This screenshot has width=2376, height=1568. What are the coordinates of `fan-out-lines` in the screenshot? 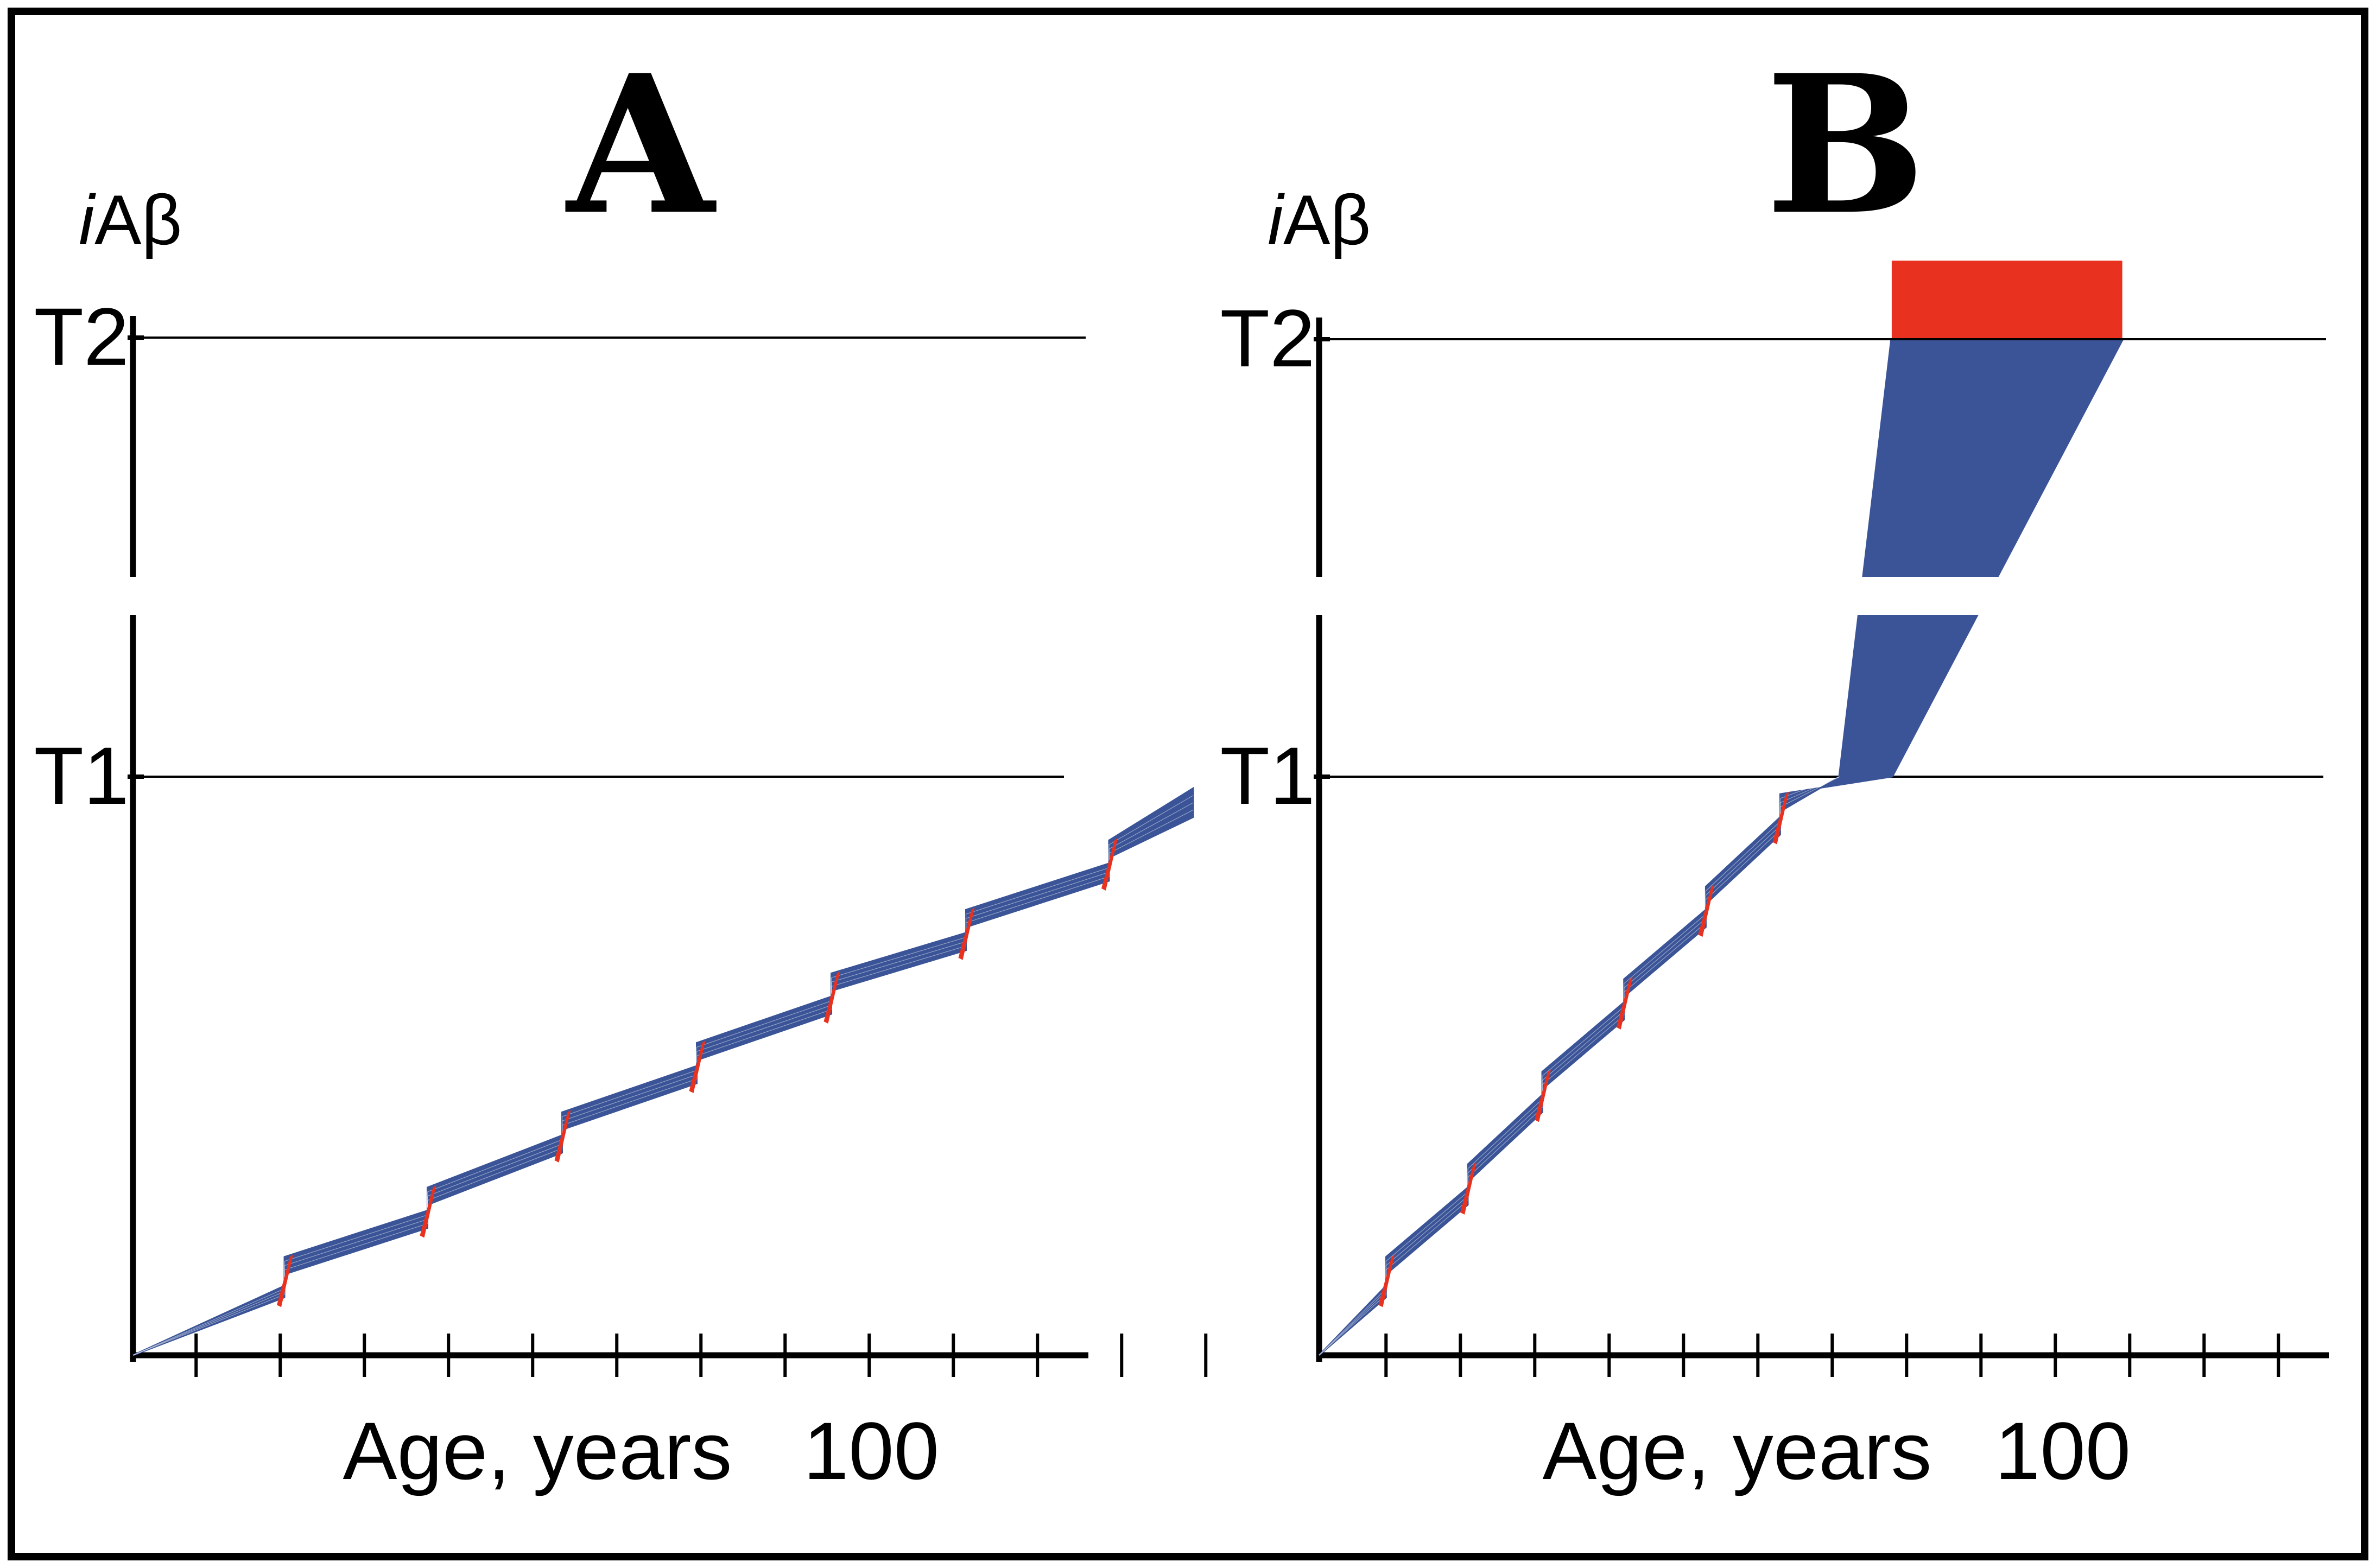 It's located at (1981, 558).